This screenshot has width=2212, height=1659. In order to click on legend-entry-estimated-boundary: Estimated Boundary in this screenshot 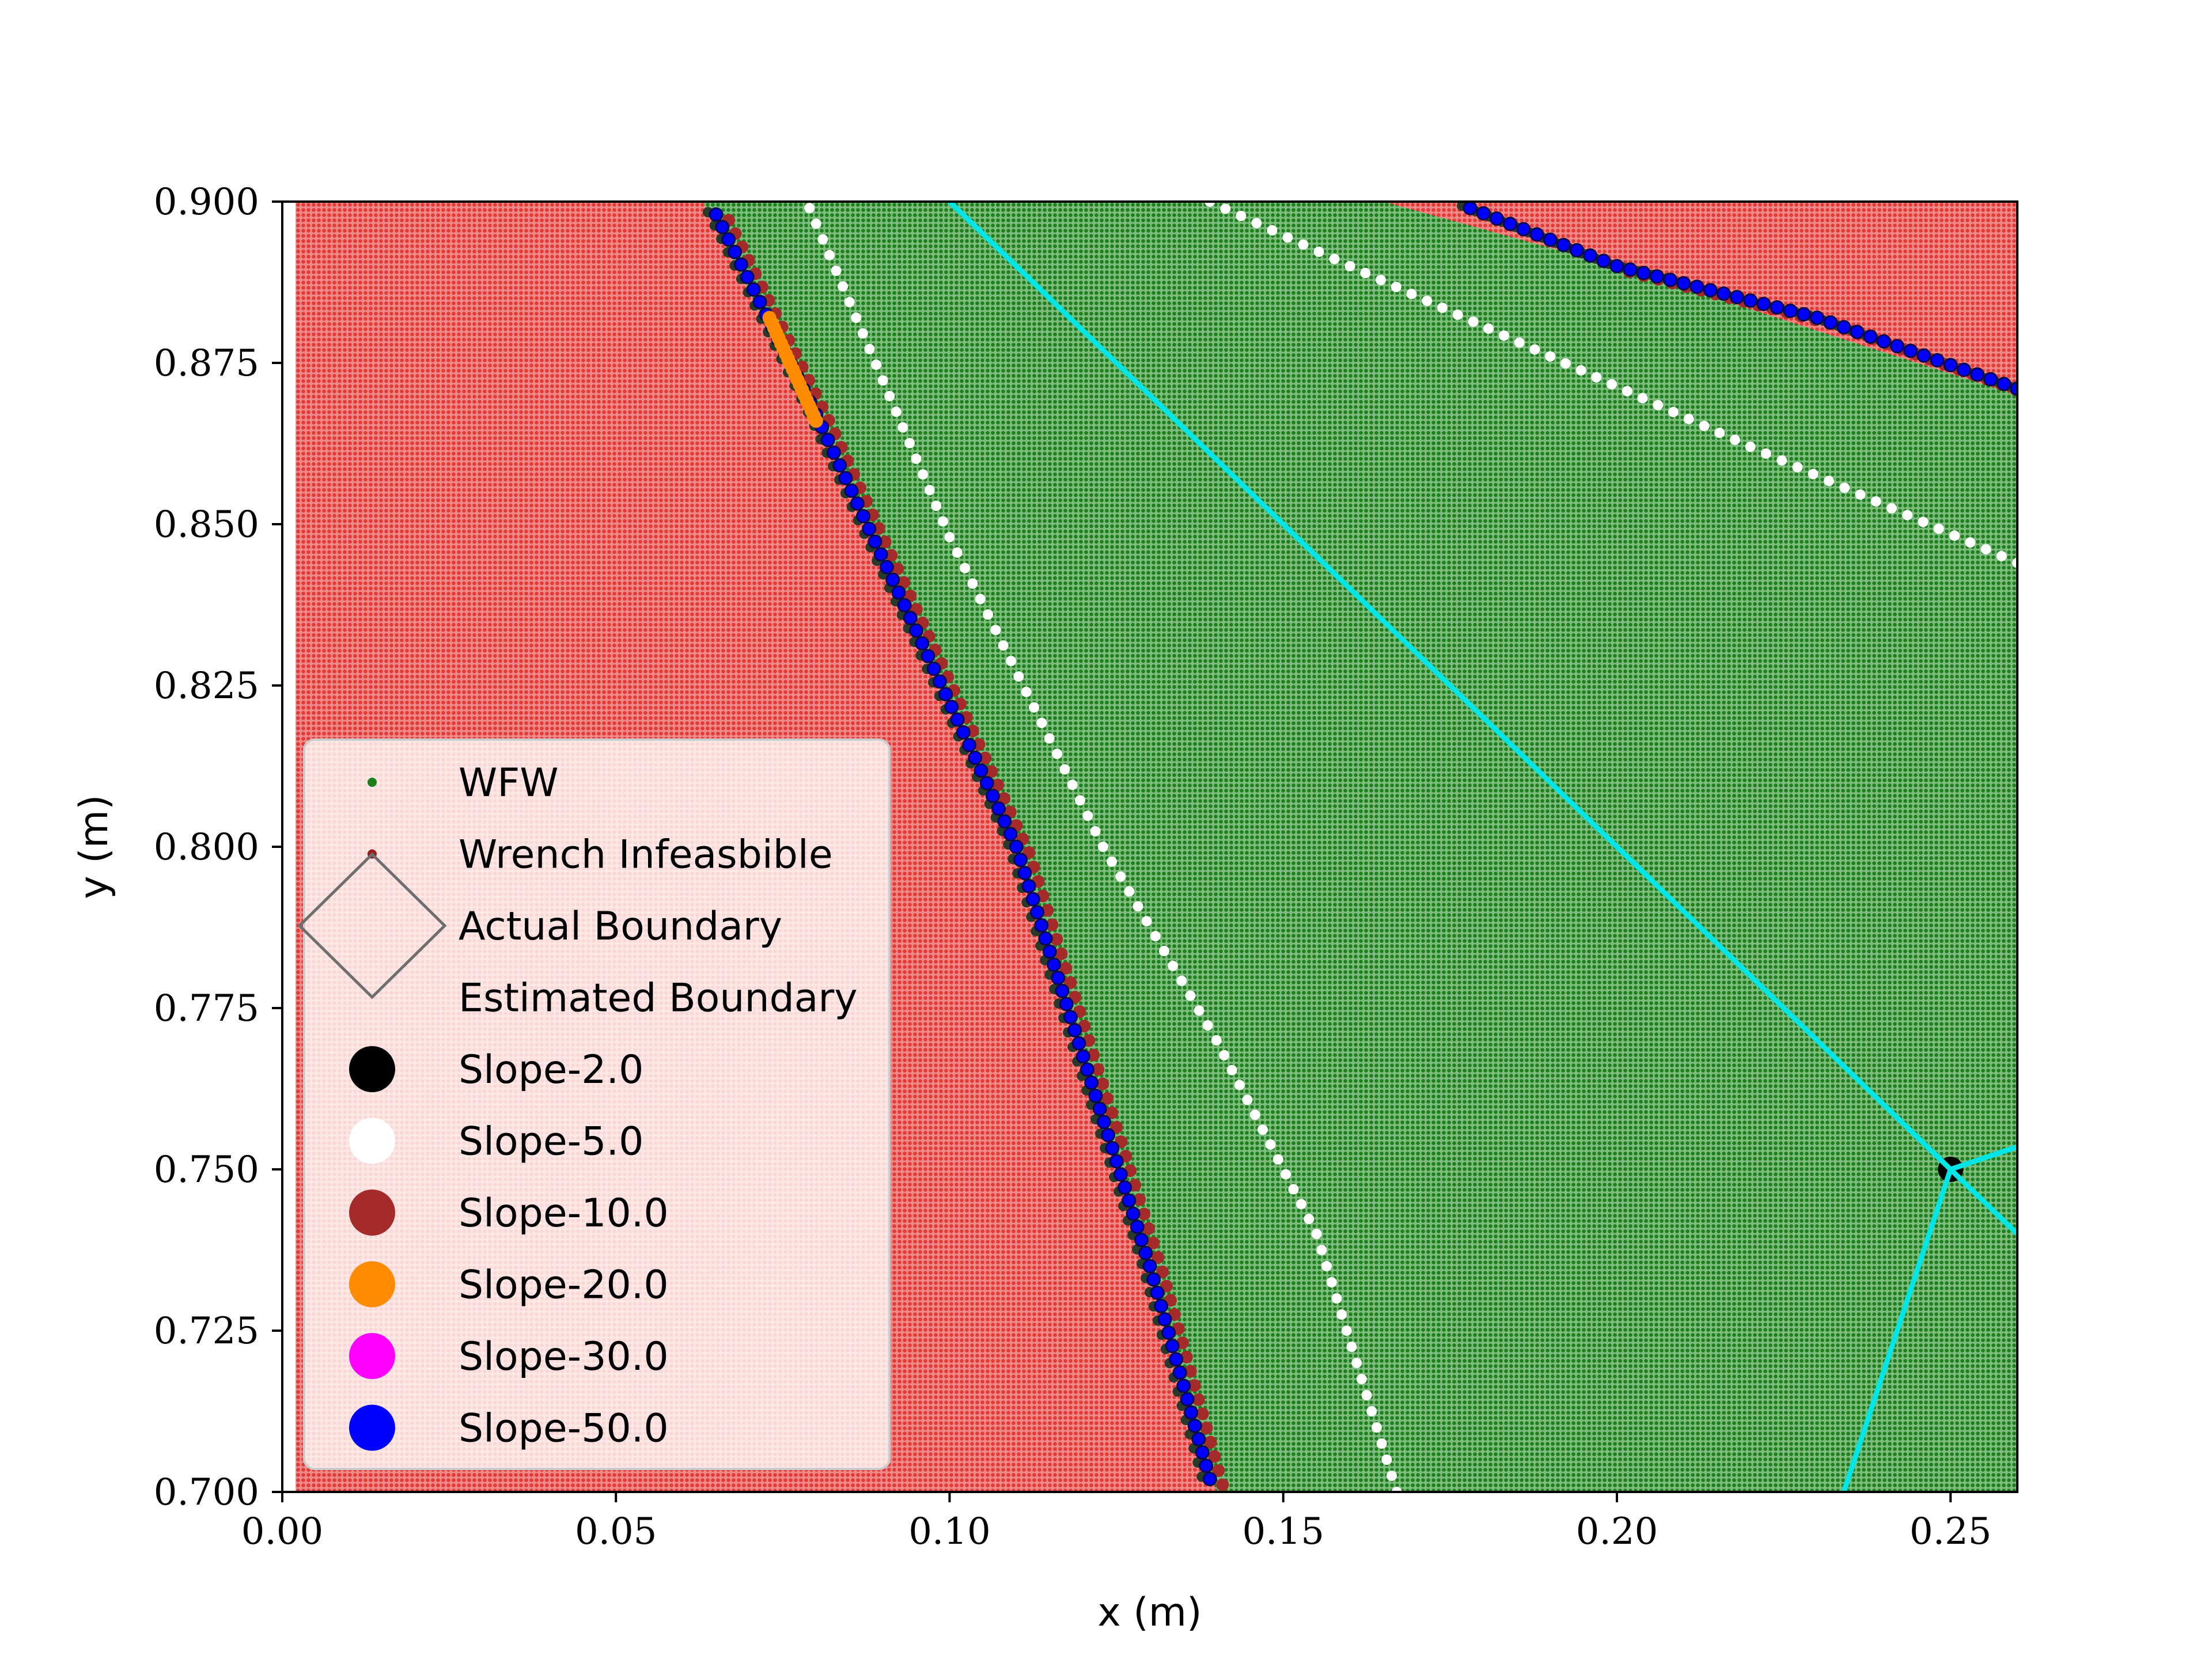, I will do `click(658, 998)`.